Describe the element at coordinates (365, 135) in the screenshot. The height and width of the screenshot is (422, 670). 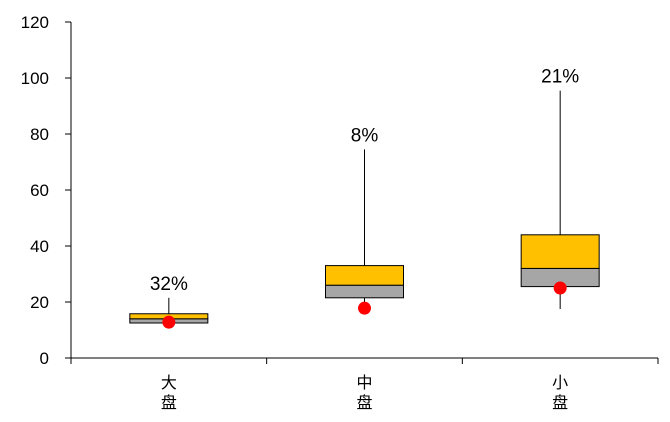
I see `percent-label: 8%` at that location.